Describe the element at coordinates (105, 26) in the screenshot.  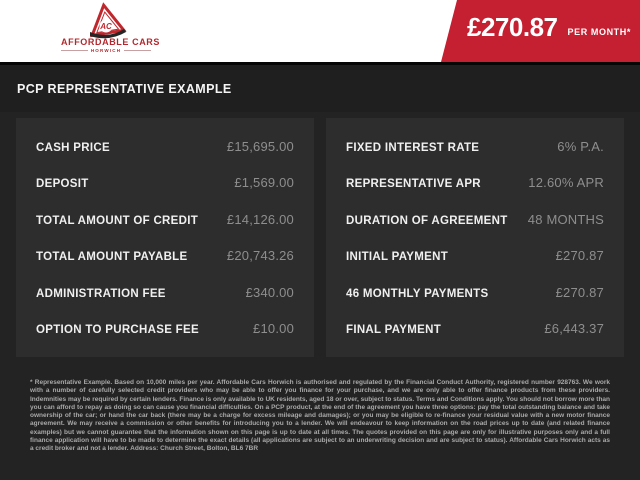
I see `logo-monogram: AC` at that location.